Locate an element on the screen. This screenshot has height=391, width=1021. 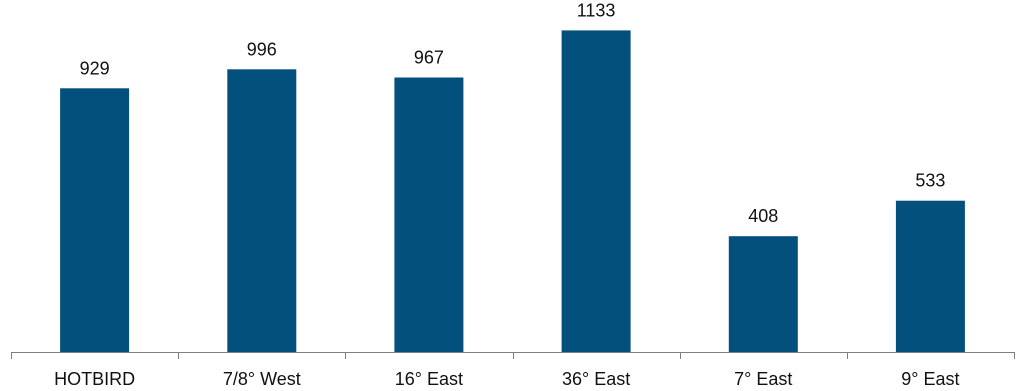
data-label: 929 is located at coordinates (95, 68).